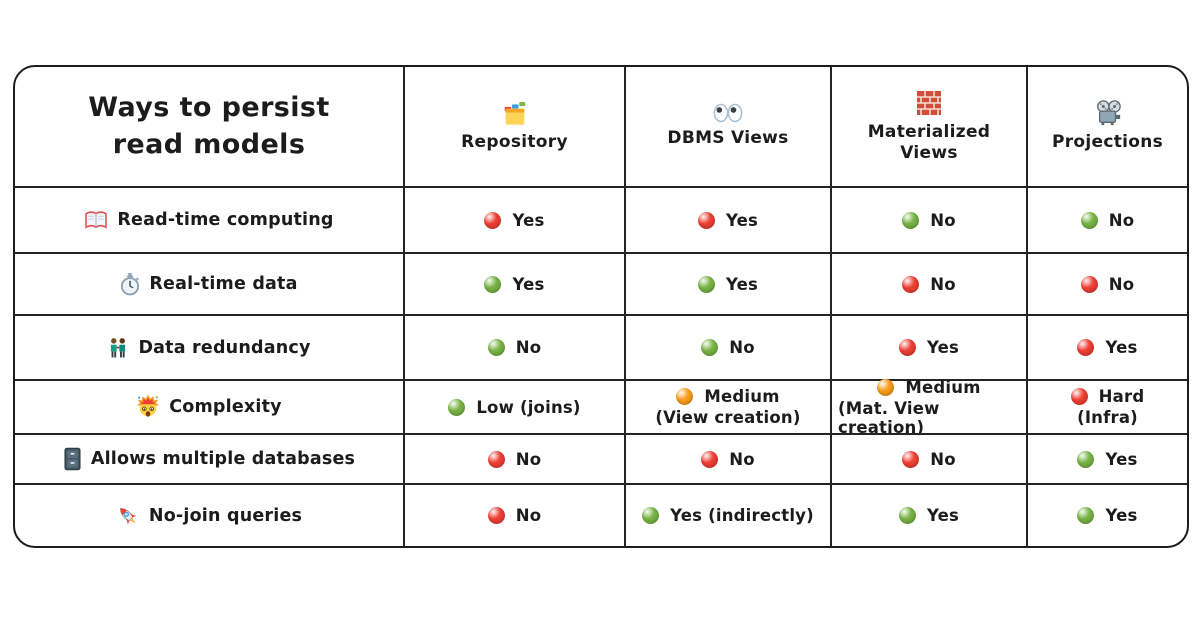 This screenshot has height=628, width=1200. I want to click on row-label: No-join queries, so click(225, 515).